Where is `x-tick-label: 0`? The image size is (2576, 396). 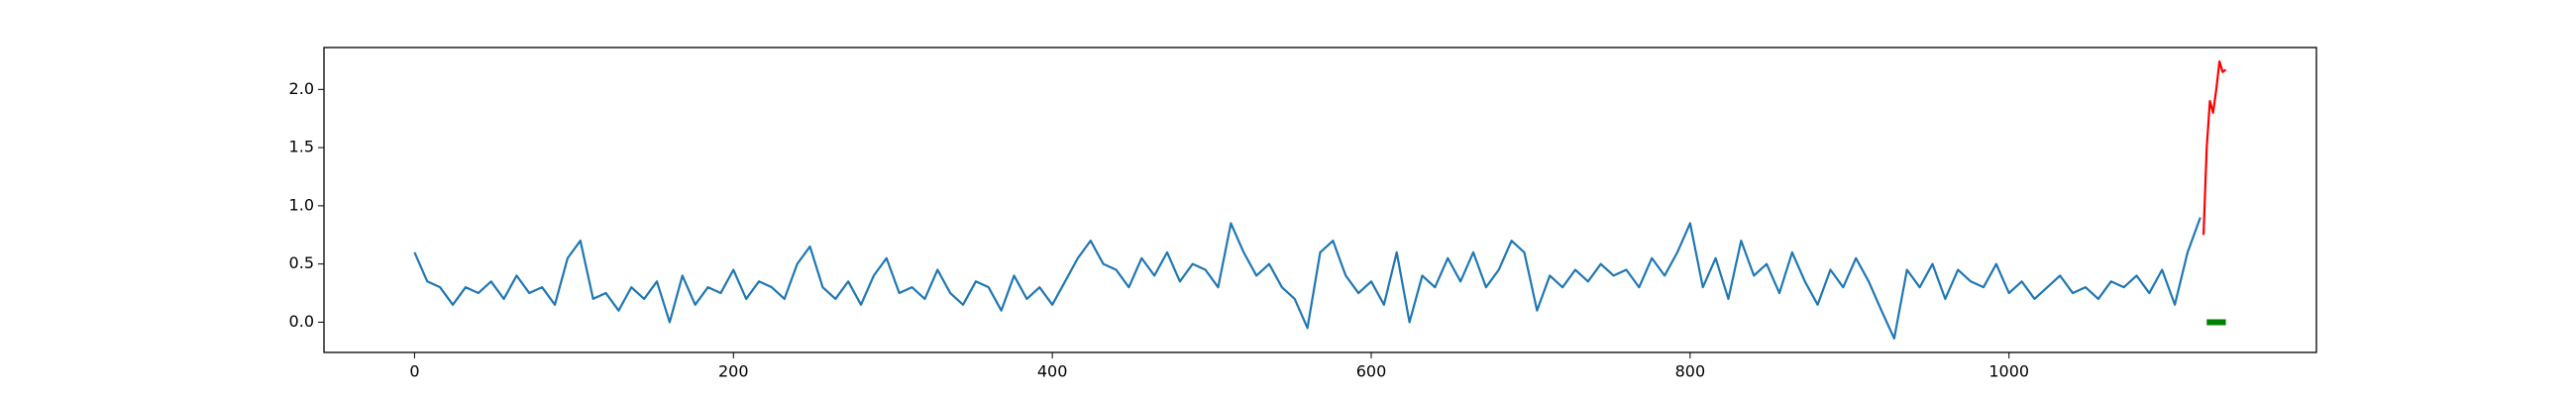
x-tick-label: 0 is located at coordinates (414, 372).